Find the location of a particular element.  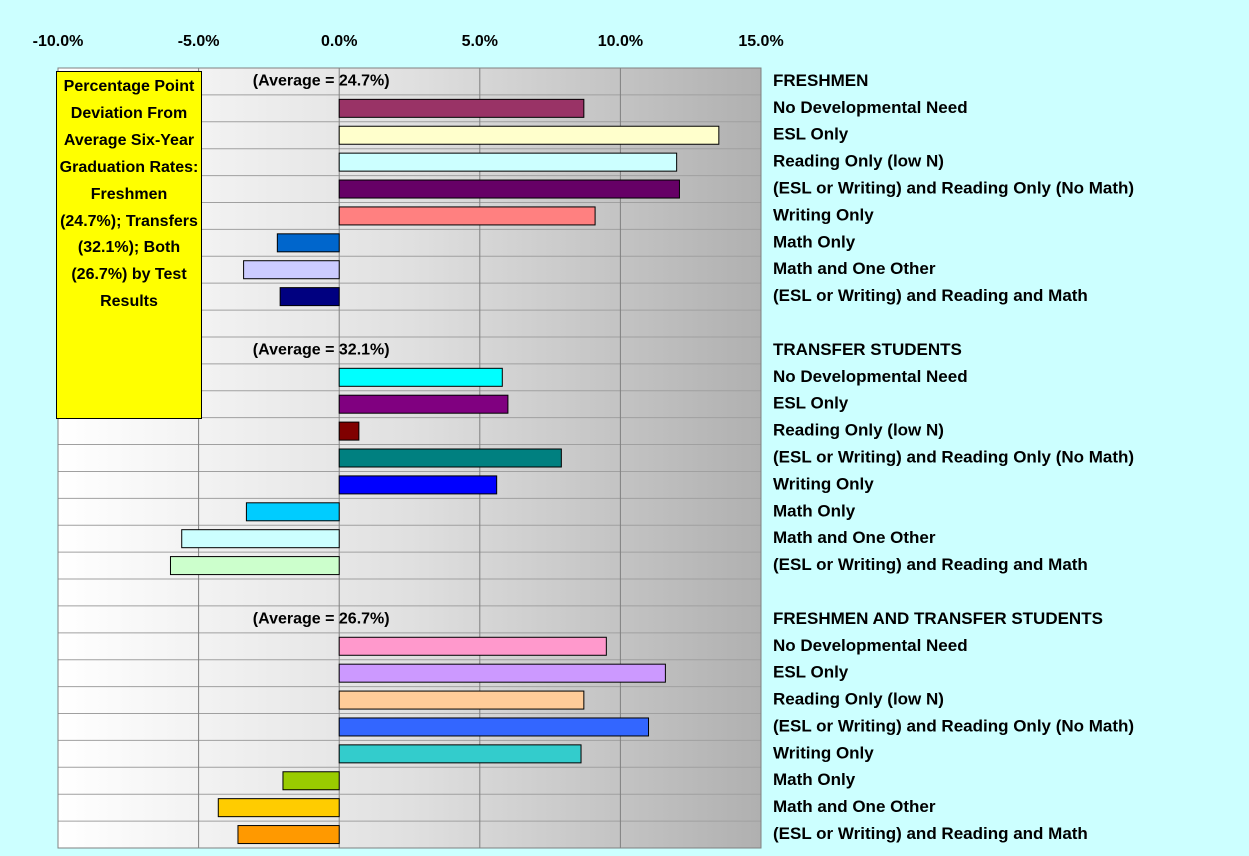

average-note: (Average = 32.1%) is located at coordinates (321, 350).